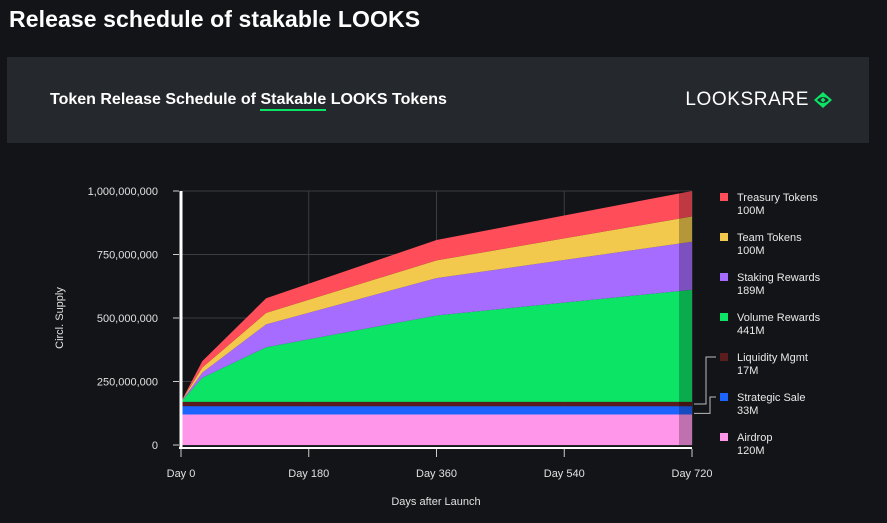  I want to click on legend-label-staking-rewards: Staking Rewards, so click(779, 278).